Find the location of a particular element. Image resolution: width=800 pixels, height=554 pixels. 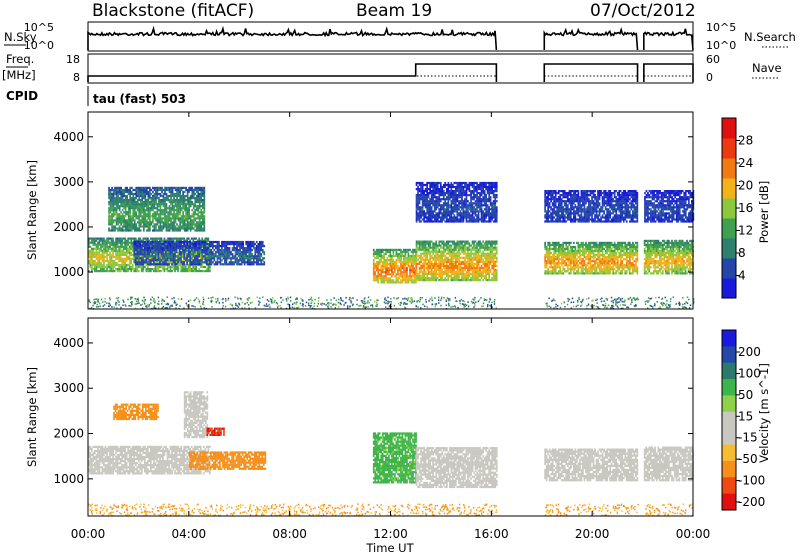

power-echoes is located at coordinates (391, 232).